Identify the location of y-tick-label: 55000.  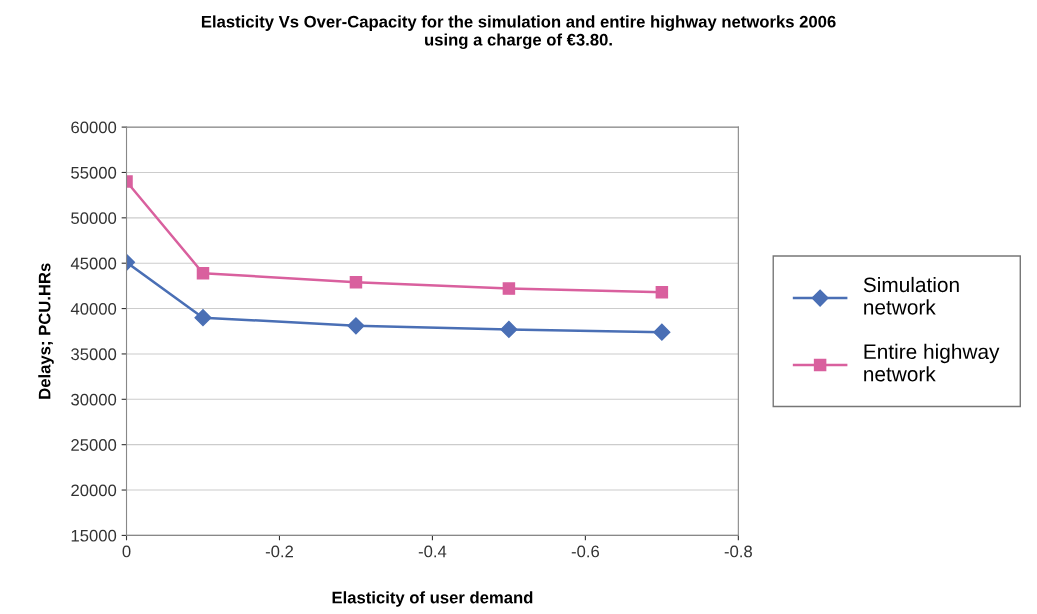
(94, 172).